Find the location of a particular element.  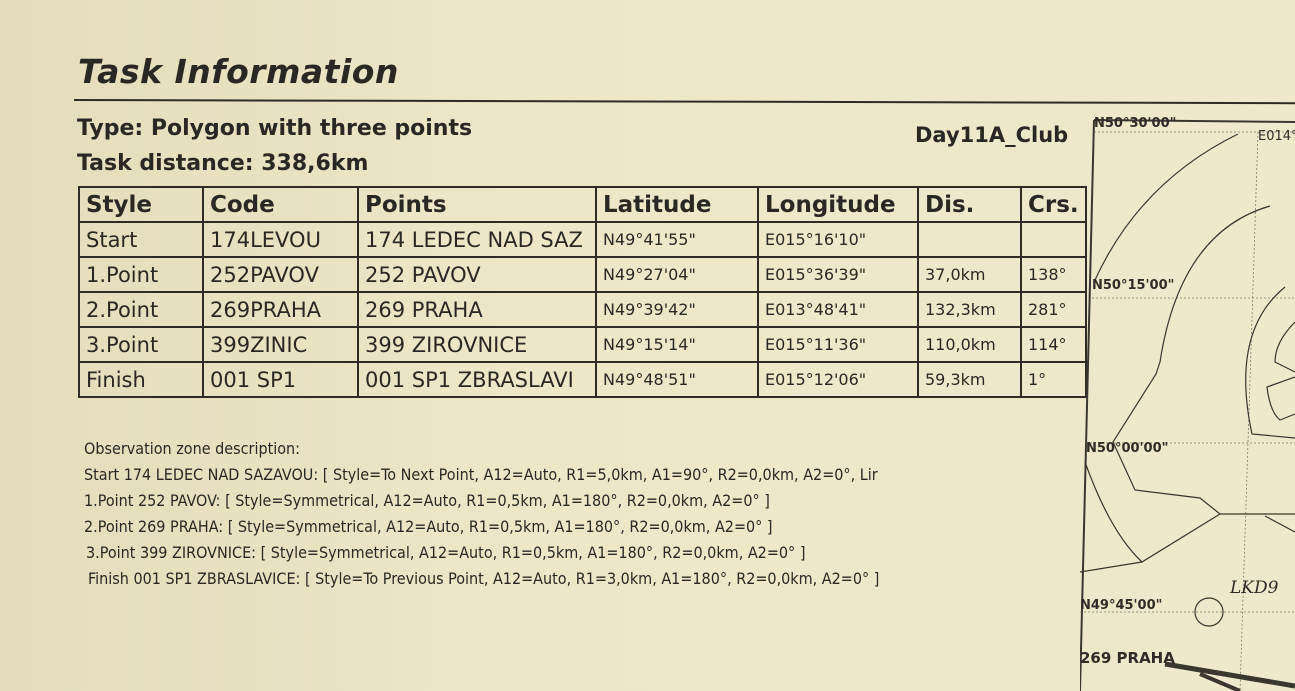

table-cell: 114° is located at coordinates (1053, 344).